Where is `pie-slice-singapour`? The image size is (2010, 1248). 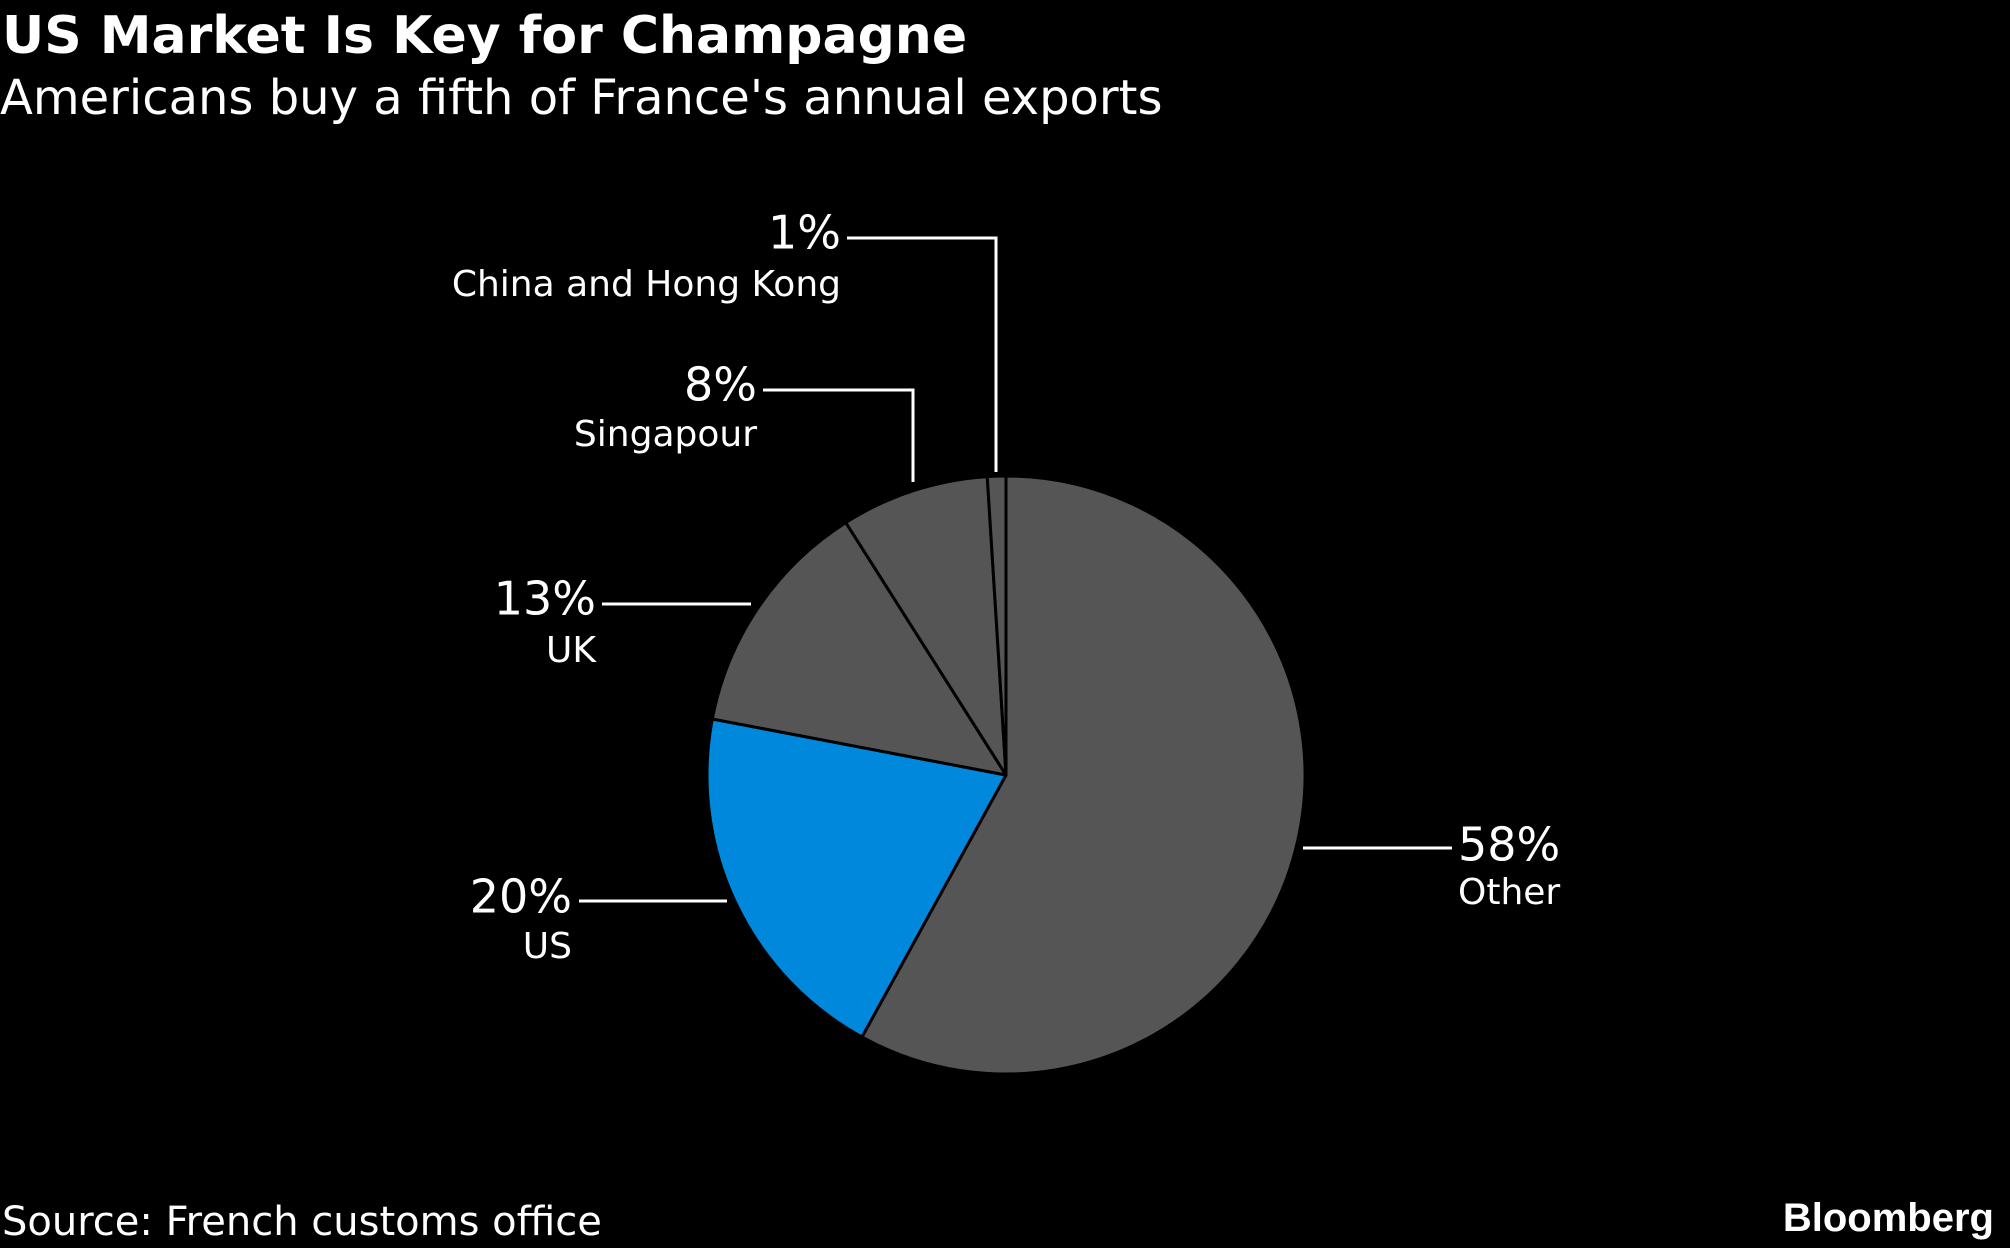
pie-slice-singapour is located at coordinates (926, 626).